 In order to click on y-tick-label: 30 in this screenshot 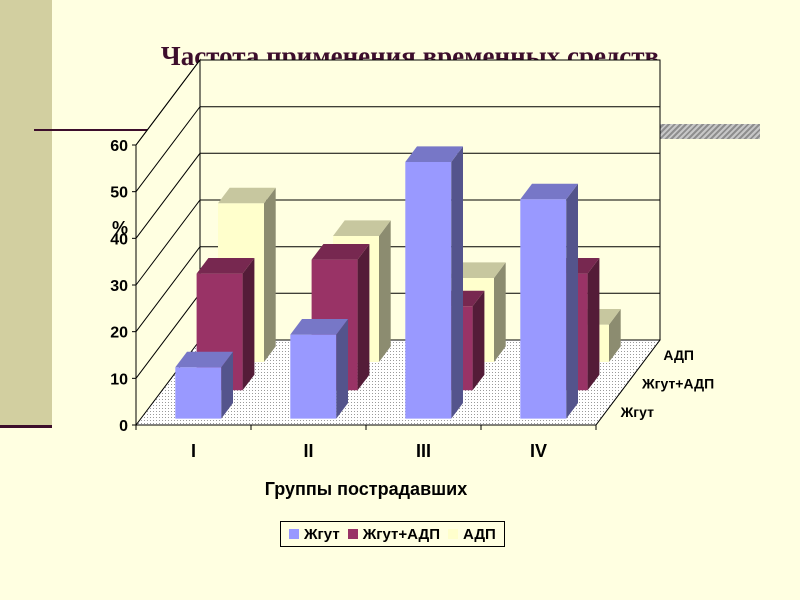, I will do `click(119, 286)`.